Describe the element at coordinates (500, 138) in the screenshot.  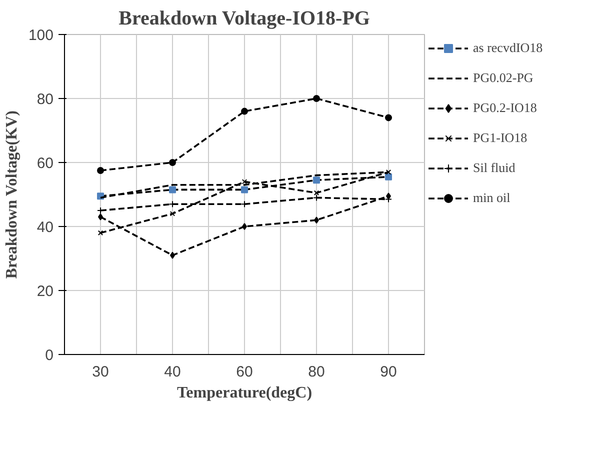
I see `legend-label: PG1-IO18` at that location.